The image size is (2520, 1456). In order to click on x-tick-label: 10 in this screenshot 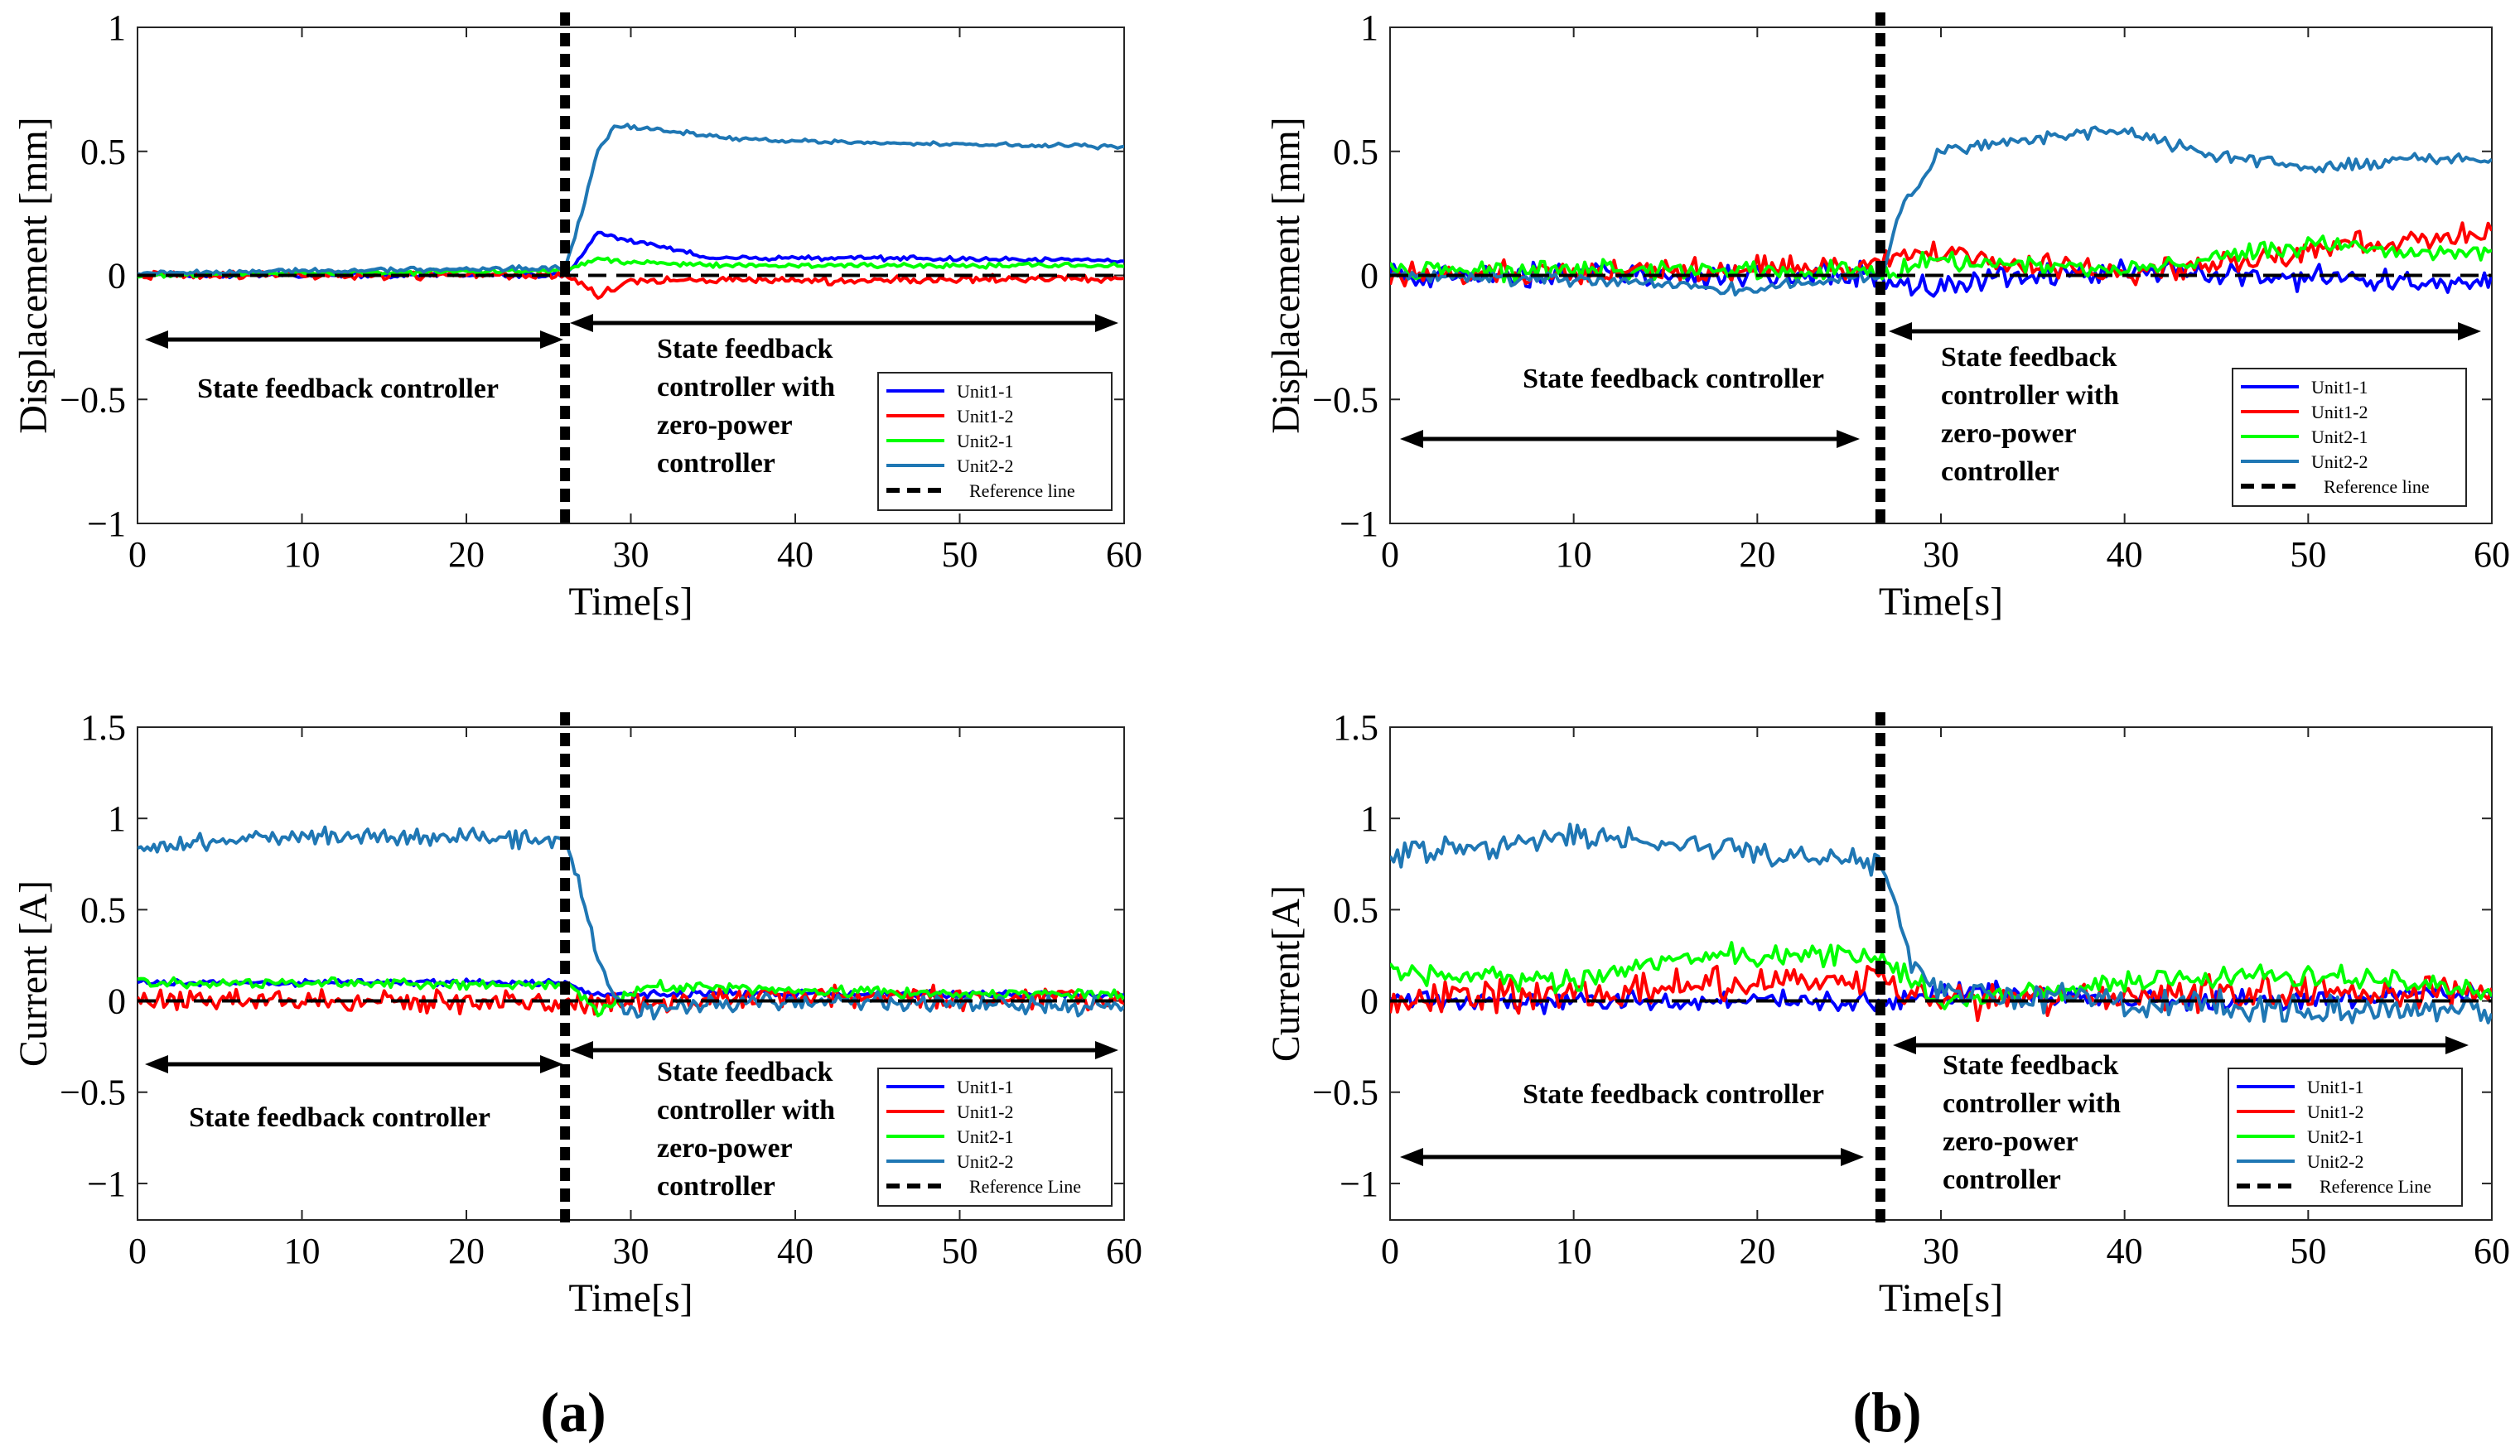, I will do `click(302, 1251)`.